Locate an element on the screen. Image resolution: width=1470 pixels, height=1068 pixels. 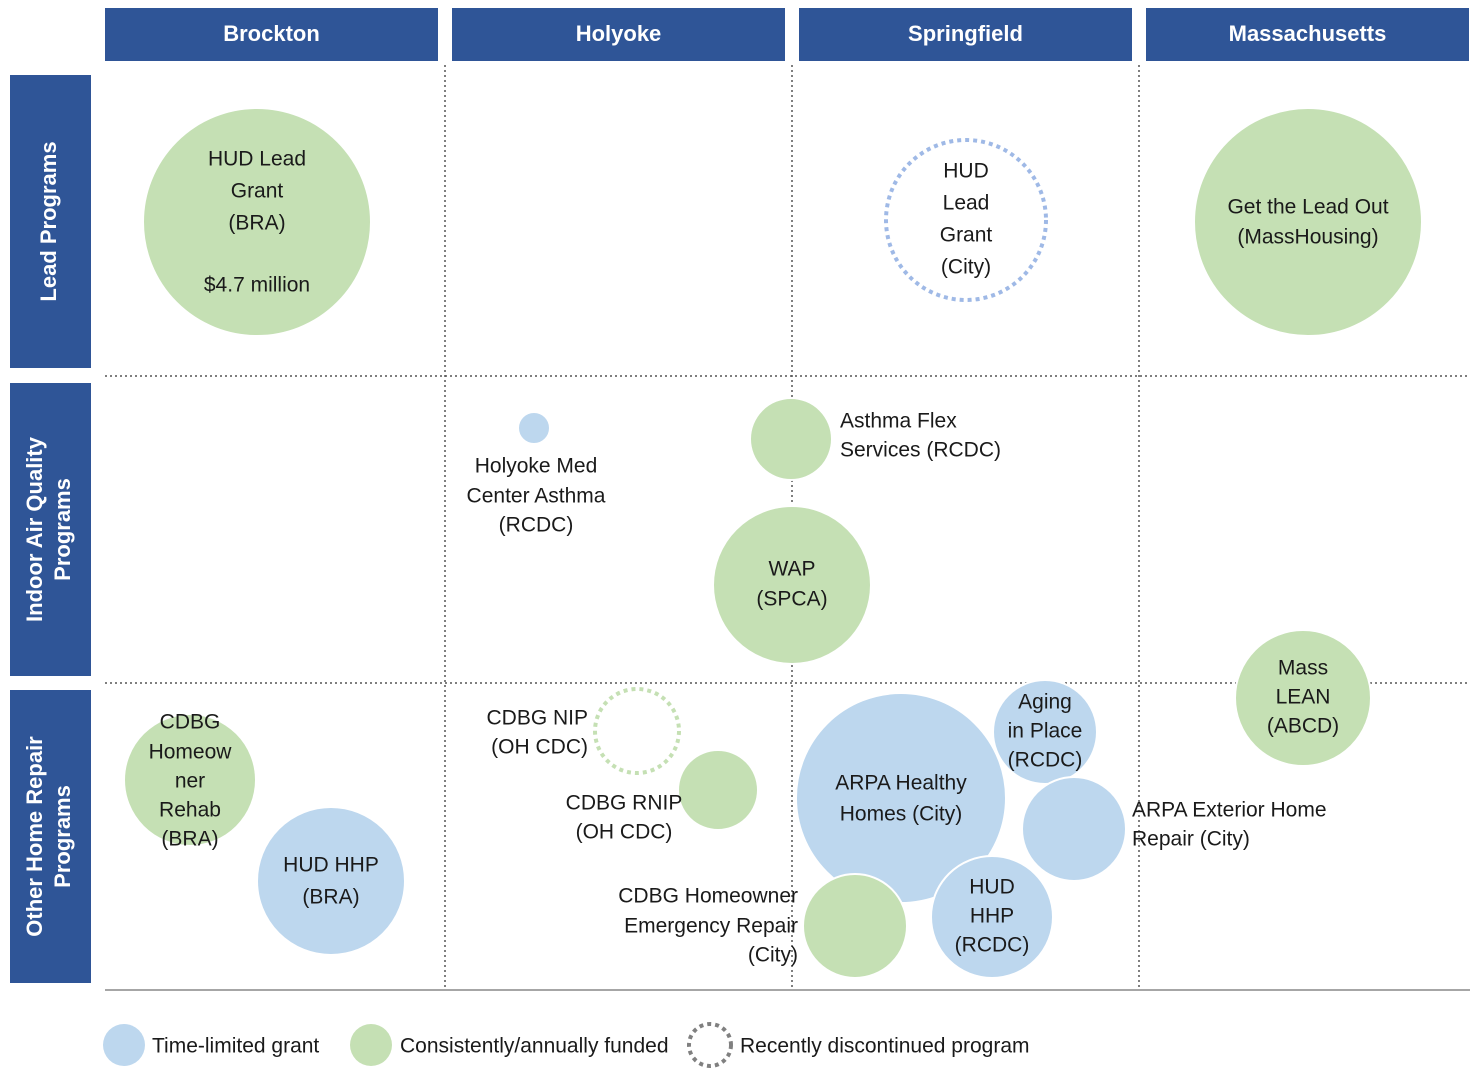
bubble-label: WAP is located at coordinates (791, 569).